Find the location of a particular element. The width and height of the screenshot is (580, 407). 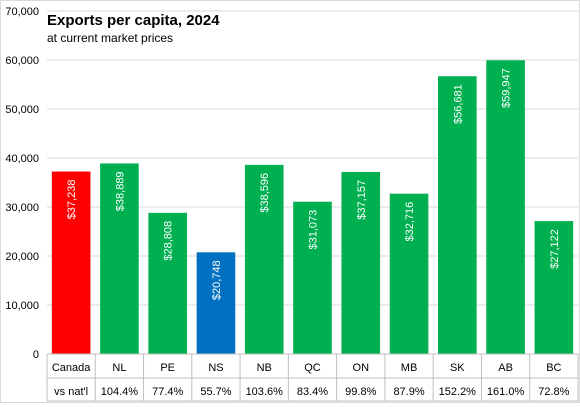

bar-mb is located at coordinates (409, 273).